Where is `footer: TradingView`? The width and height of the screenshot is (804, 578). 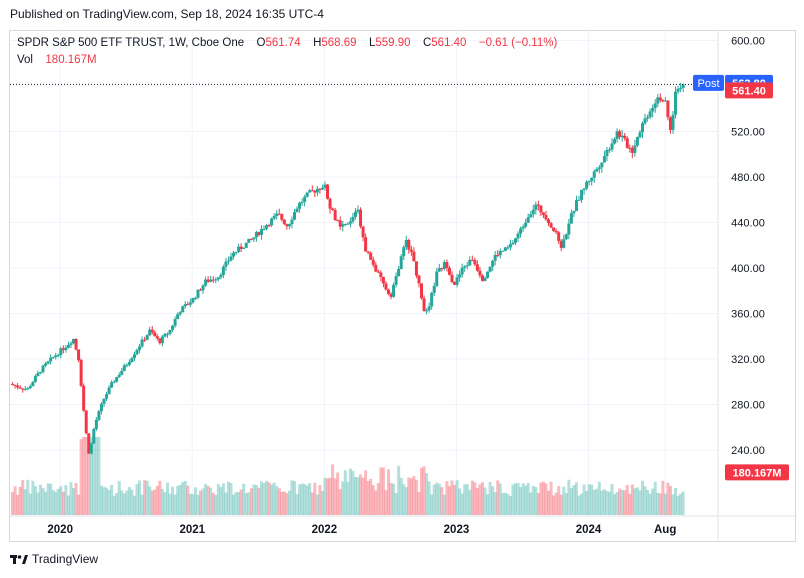 footer: TradingView is located at coordinates (54, 559).